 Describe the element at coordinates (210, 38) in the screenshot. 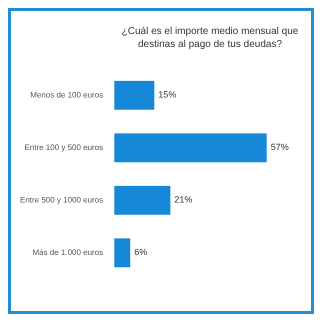

I see `chart-title: ¿Cuál es el importe medio mensual que destinas al pago de tus deudas?` at that location.